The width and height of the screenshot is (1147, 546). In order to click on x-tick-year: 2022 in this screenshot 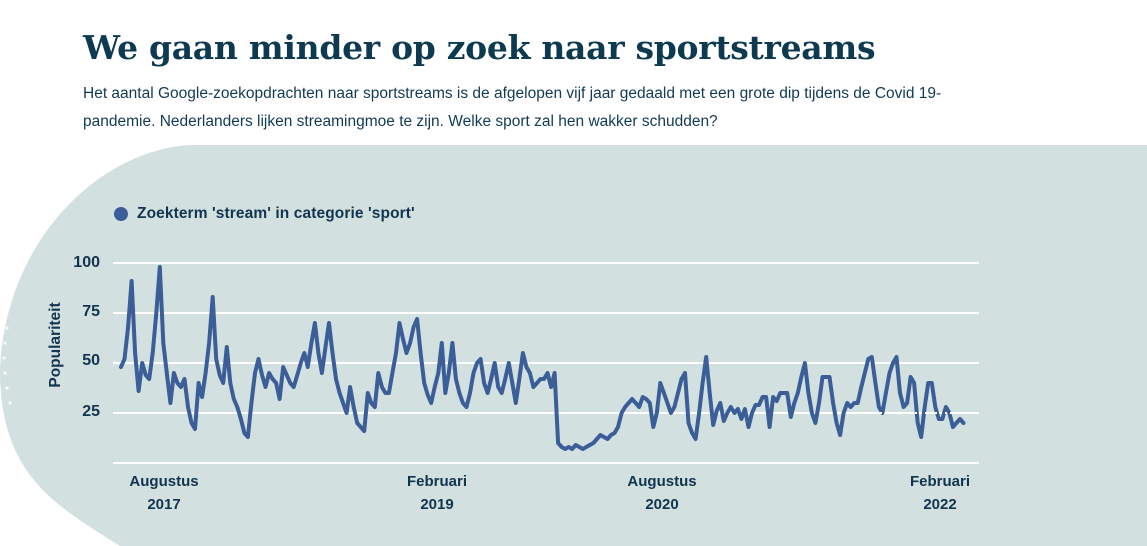, I will do `click(940, 504)`.